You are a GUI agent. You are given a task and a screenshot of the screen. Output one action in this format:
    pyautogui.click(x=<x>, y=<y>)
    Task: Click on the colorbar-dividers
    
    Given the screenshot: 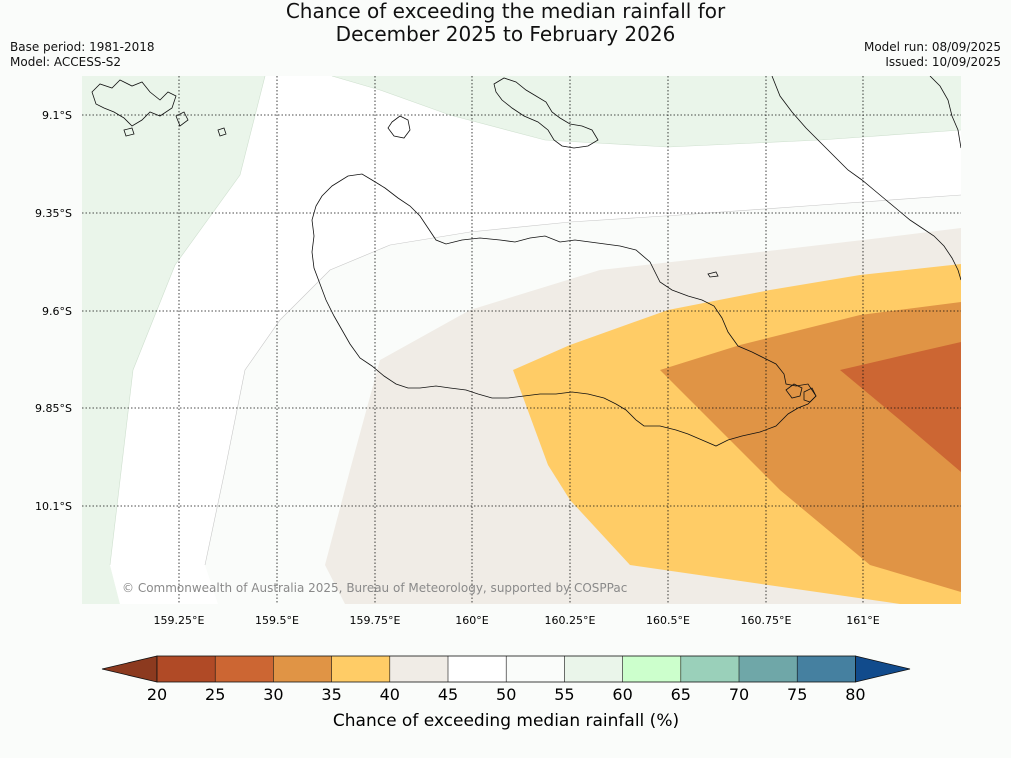 What is the action you would take?
    pyautogui.click(x=506, y=669)
    